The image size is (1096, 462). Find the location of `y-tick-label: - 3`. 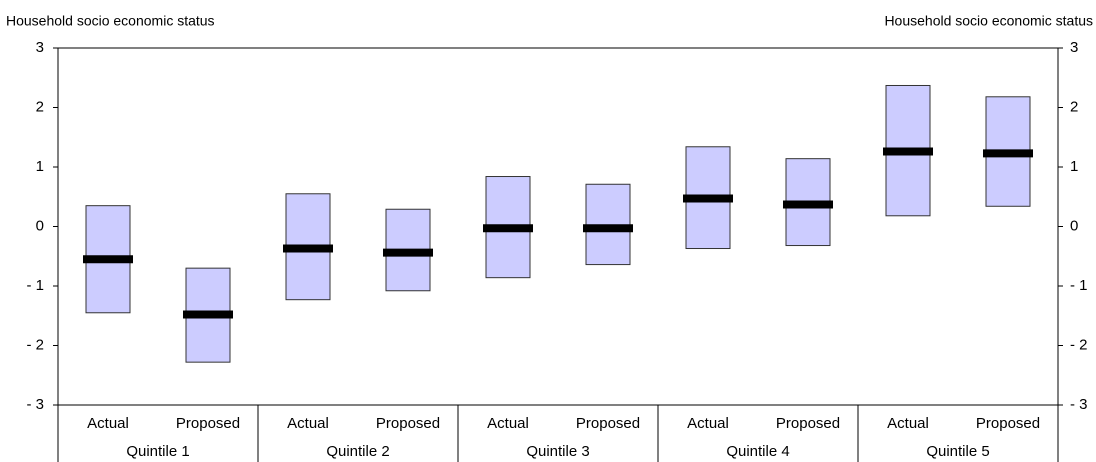

y-tick-label: - 3 is located at coordinates (35, 404).